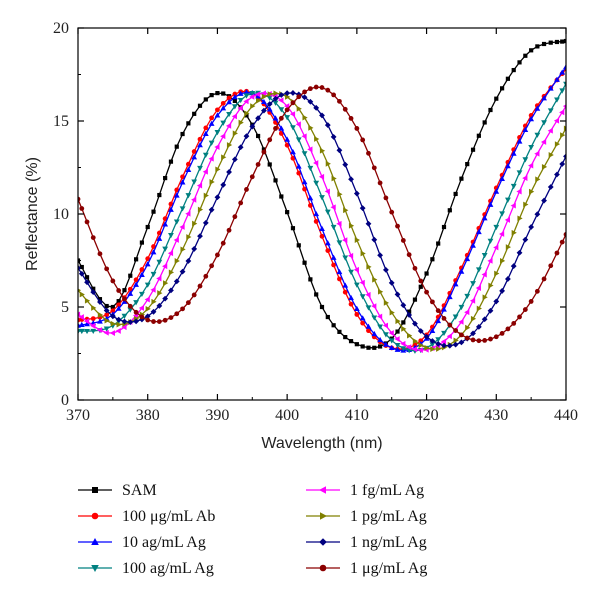 The height and width of the screenshot is (595, 600). Describe the element at coordinates (65, 307) in the screenshot. I see `y-tick-label: 5` at that location.